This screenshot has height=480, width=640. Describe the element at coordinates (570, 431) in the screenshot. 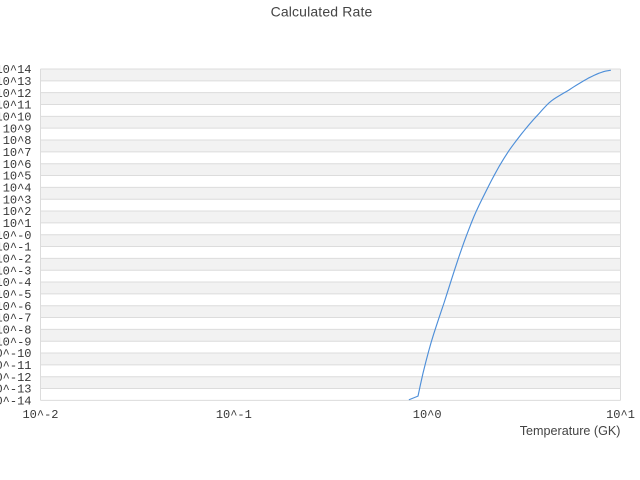

I see `svg-text: Temperature (GK)` at that location.